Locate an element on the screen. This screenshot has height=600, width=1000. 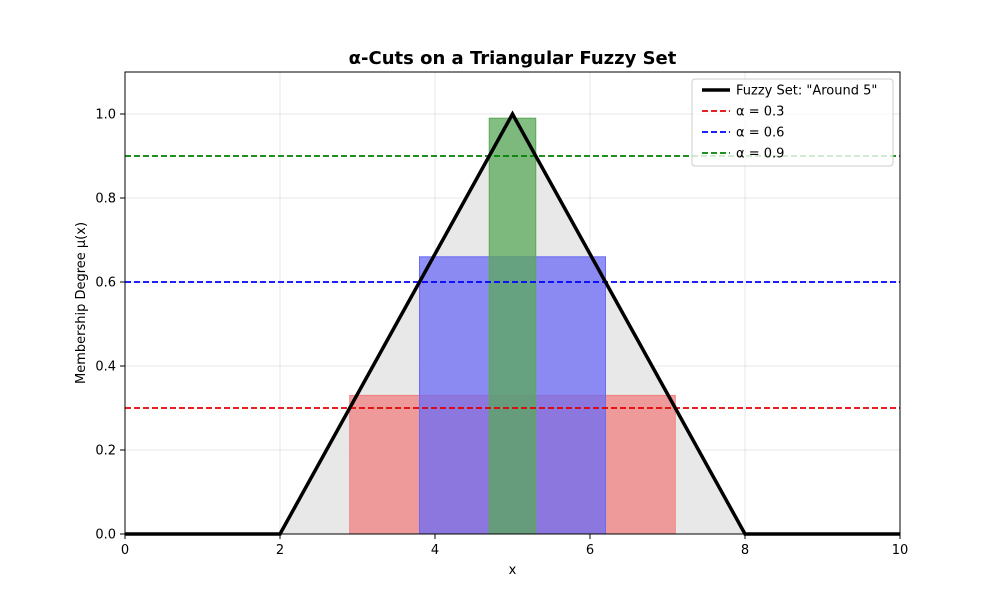
x-axis-label: x is located at coordinates (513, 570).